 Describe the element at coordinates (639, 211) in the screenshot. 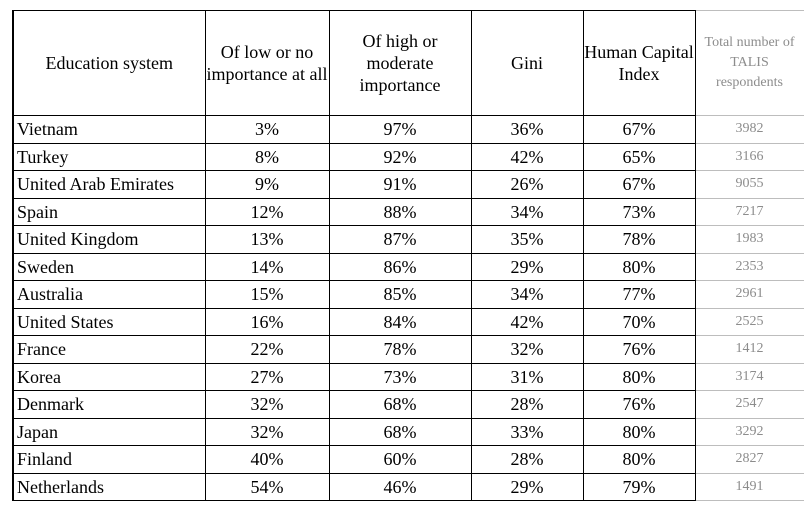

I see `cell-human-capital-index: 73%` at that location.